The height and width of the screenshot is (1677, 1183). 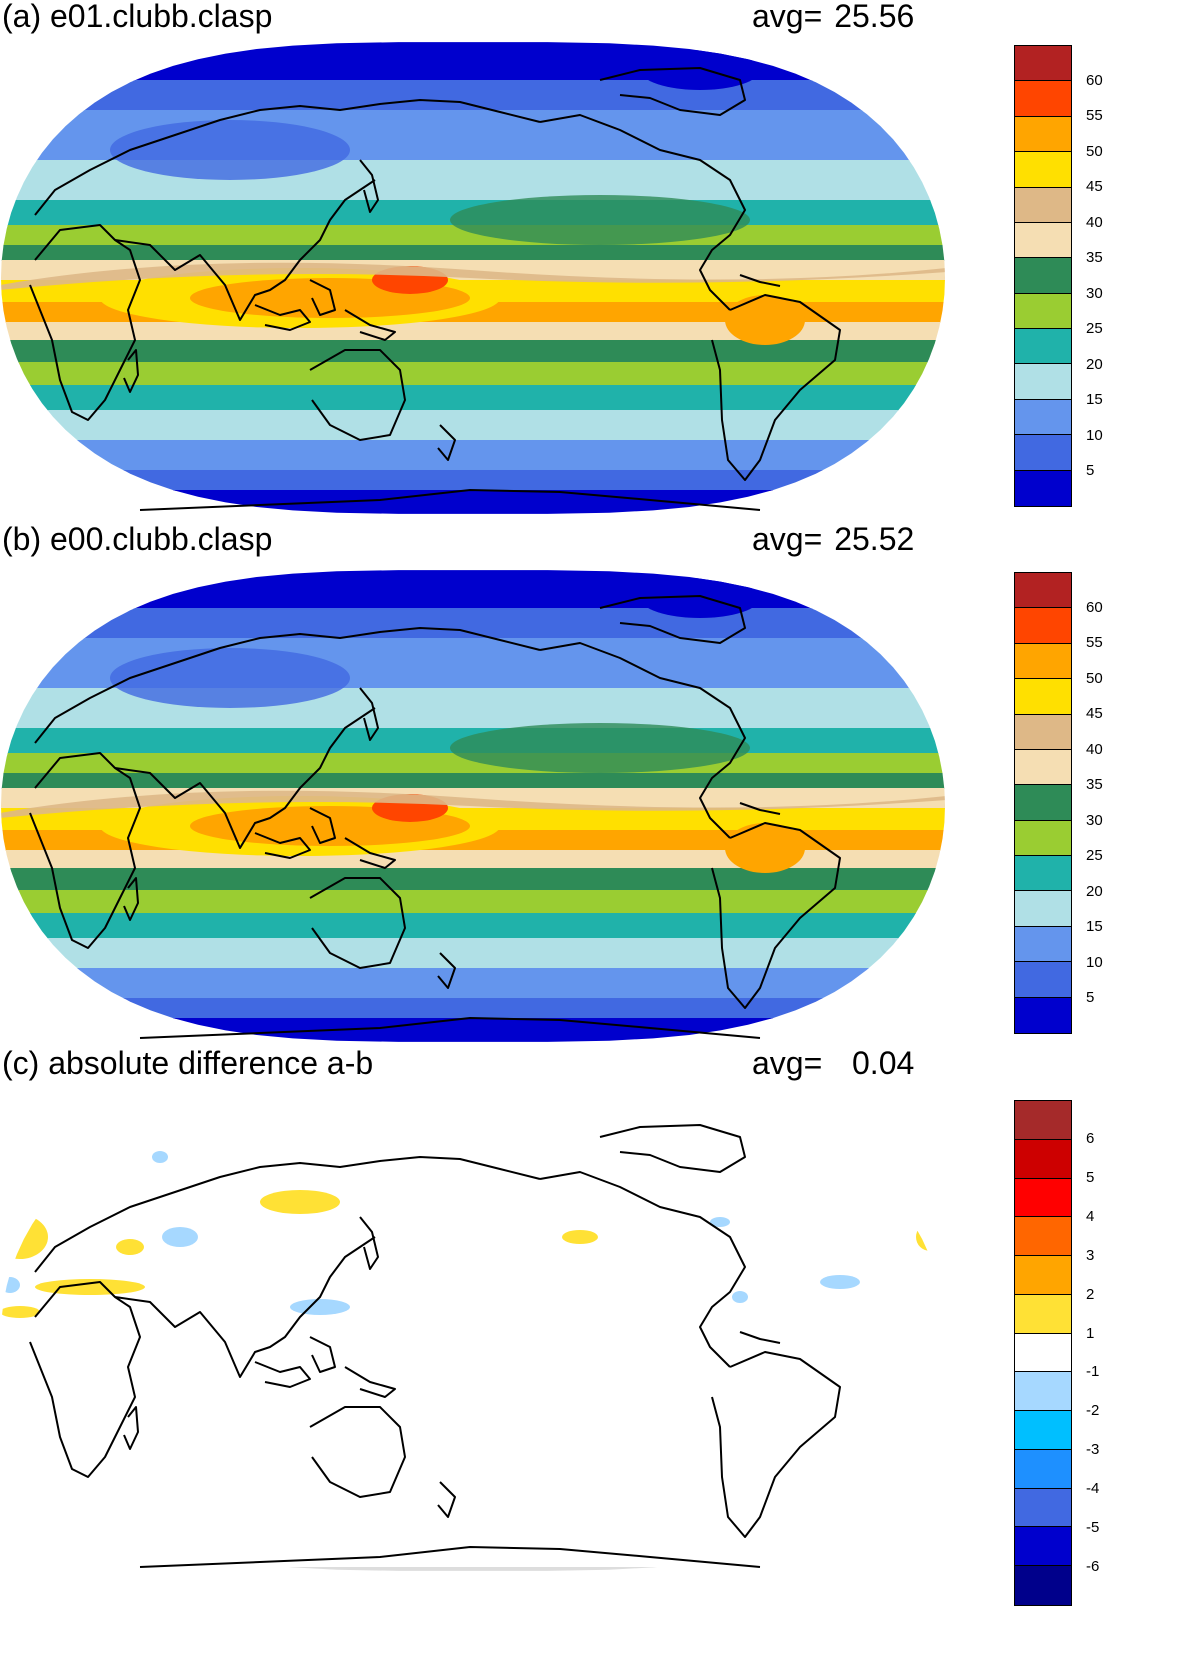 What do you see at coordinates (1090, 471) in the screenshot?
I see `colorbar-tick-label: 5` at bounding box center [1090, 471].